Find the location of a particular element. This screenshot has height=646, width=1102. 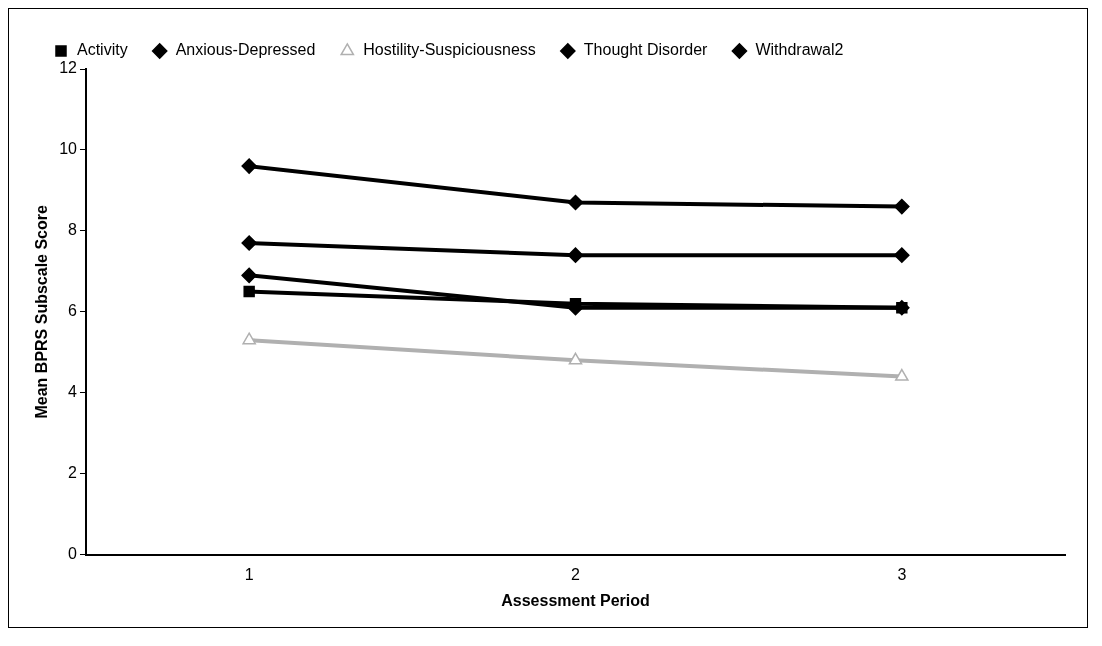

y-tick-label: 2 is located at coordinates (73, 473).